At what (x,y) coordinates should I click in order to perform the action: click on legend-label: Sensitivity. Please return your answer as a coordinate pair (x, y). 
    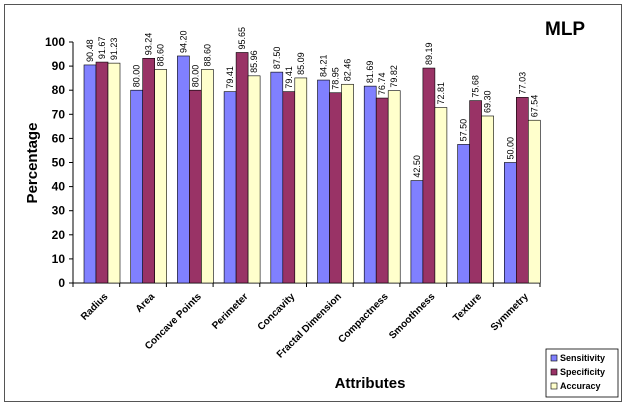
    Looking at the image, I should click on (582, 358).